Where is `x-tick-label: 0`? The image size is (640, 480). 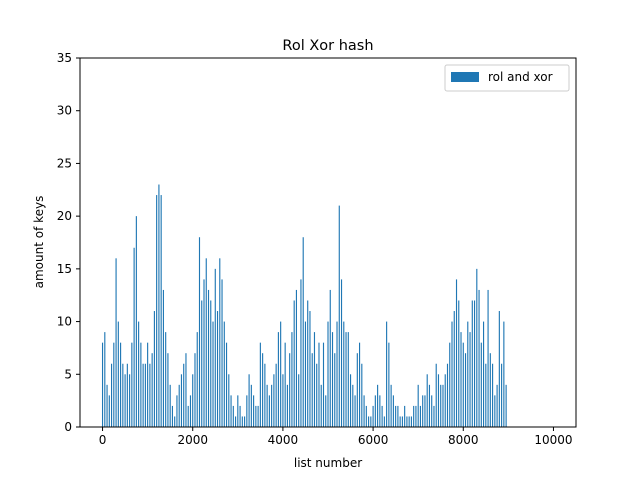 x-tick-label: 0 is located at coordinates (103, 440).